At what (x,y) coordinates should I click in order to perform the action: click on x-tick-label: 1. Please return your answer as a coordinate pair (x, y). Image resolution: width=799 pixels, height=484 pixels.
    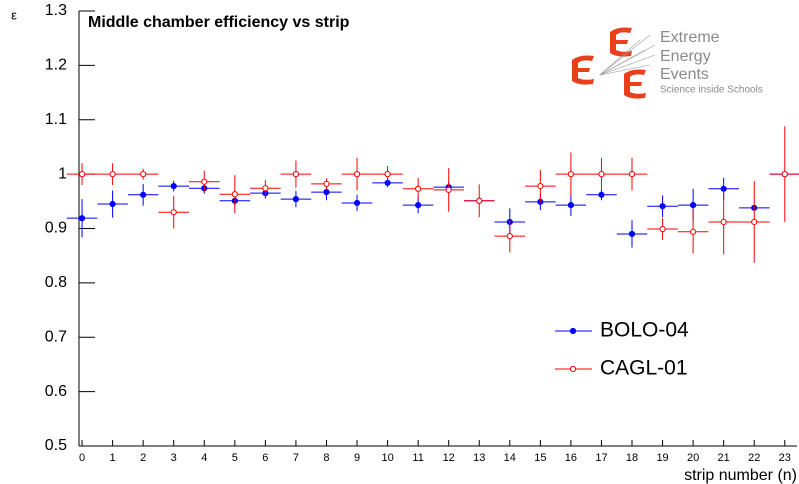
    Looking at the image, I should click on (113, 458).